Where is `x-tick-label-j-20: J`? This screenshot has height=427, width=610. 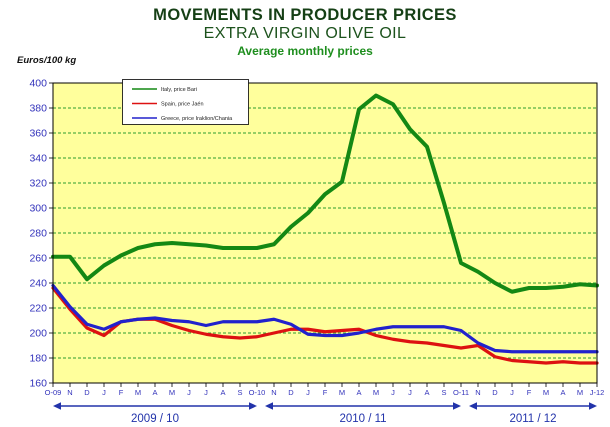
x-tick-label-j-20: J is located at coordinates (393, 392).